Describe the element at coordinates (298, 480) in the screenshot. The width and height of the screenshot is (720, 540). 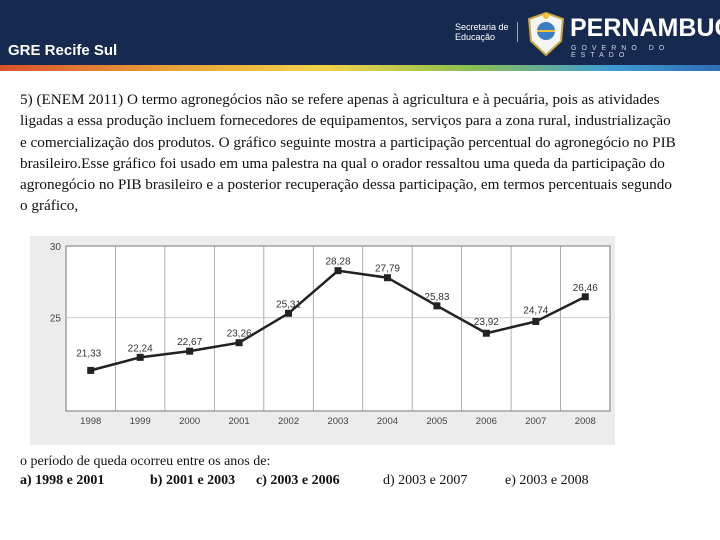
I see `option-c: c) 2003 e 2006` at that location.